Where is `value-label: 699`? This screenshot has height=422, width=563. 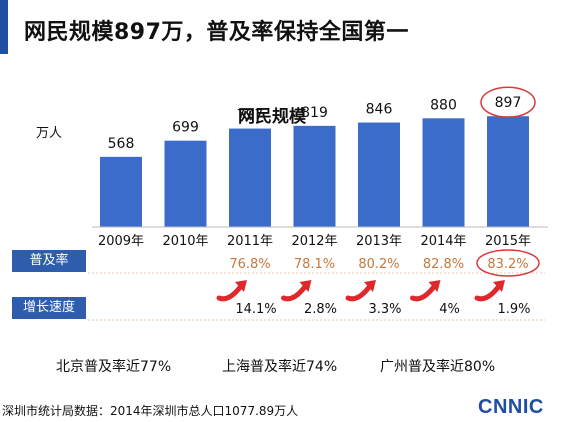 value-label: 699 is located at coordinates (185, 128).